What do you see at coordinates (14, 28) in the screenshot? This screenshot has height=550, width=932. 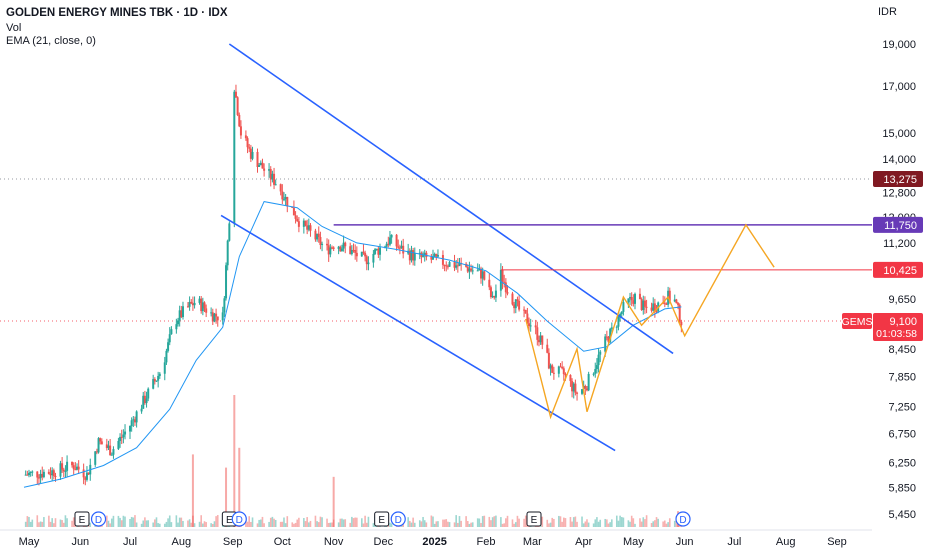 I see `volume-indicator-label: Vol` at bounding box center [14, 28].